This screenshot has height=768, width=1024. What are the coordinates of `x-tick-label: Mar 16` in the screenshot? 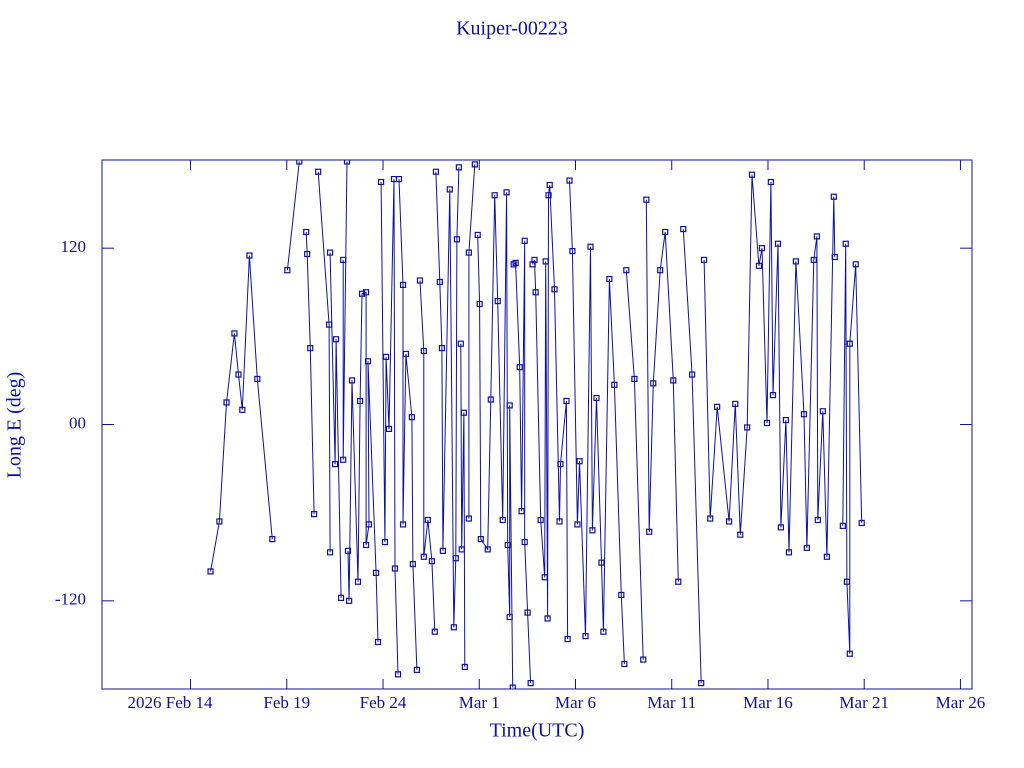 It's located at (768, 702).